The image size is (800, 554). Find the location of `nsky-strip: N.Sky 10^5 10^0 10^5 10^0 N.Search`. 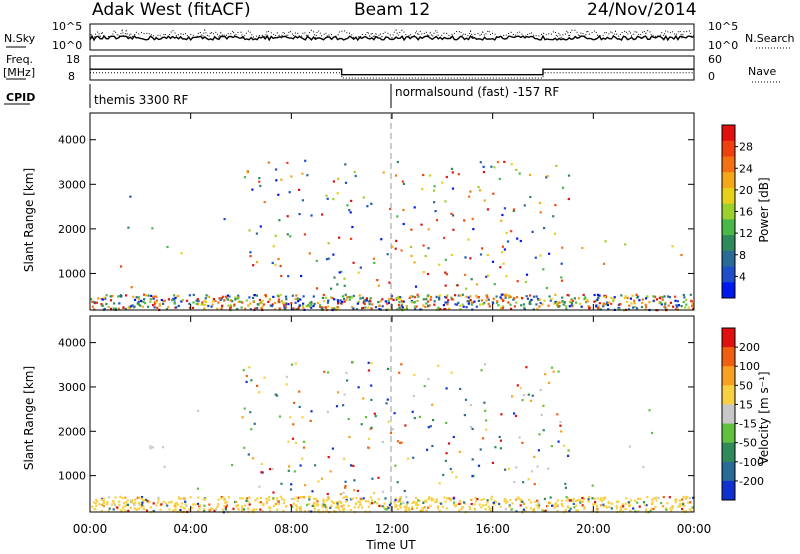

nsky-strip: N.Sky 10^5 10^0 10^5 10^0 N.Search is located at coordinates (399, 36).